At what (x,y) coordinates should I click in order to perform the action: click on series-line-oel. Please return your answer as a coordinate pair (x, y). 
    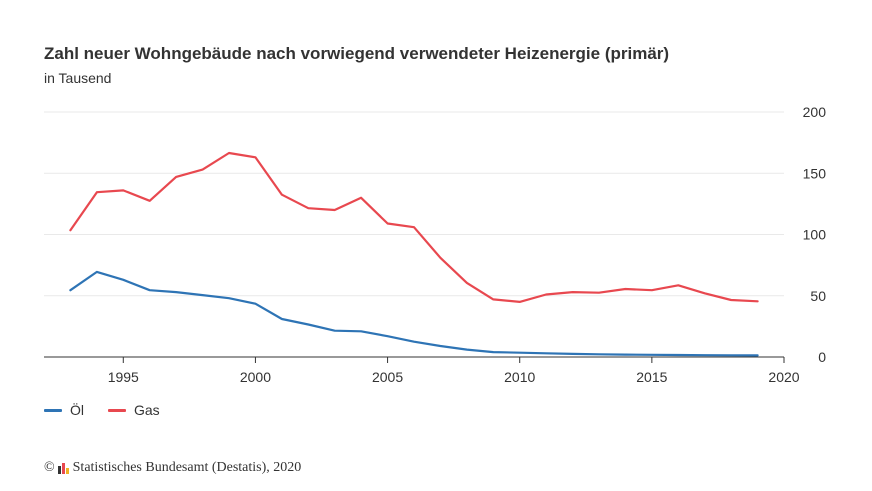
    Looking at the image, I should click on (414, 313).